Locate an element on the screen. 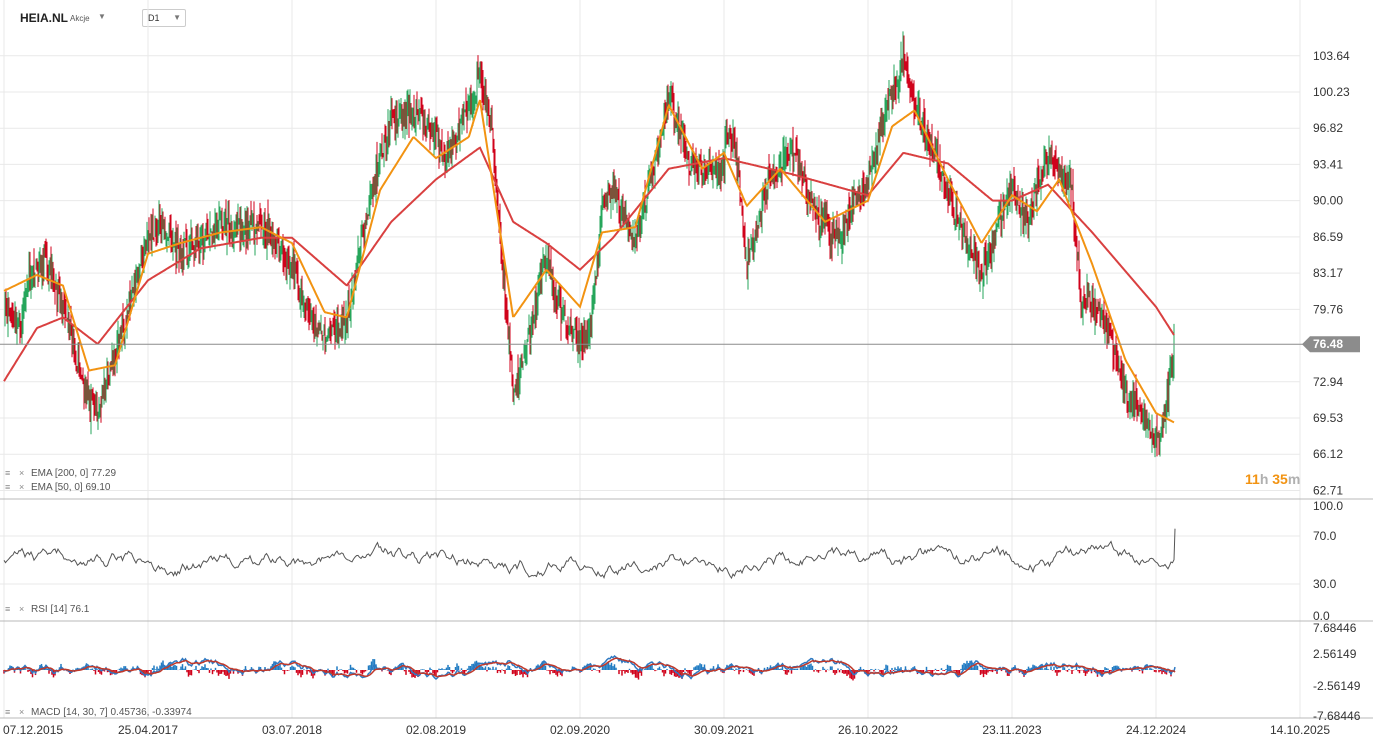  time-axis-tick: 02.08.2019 is located at coordinates (436, 730).